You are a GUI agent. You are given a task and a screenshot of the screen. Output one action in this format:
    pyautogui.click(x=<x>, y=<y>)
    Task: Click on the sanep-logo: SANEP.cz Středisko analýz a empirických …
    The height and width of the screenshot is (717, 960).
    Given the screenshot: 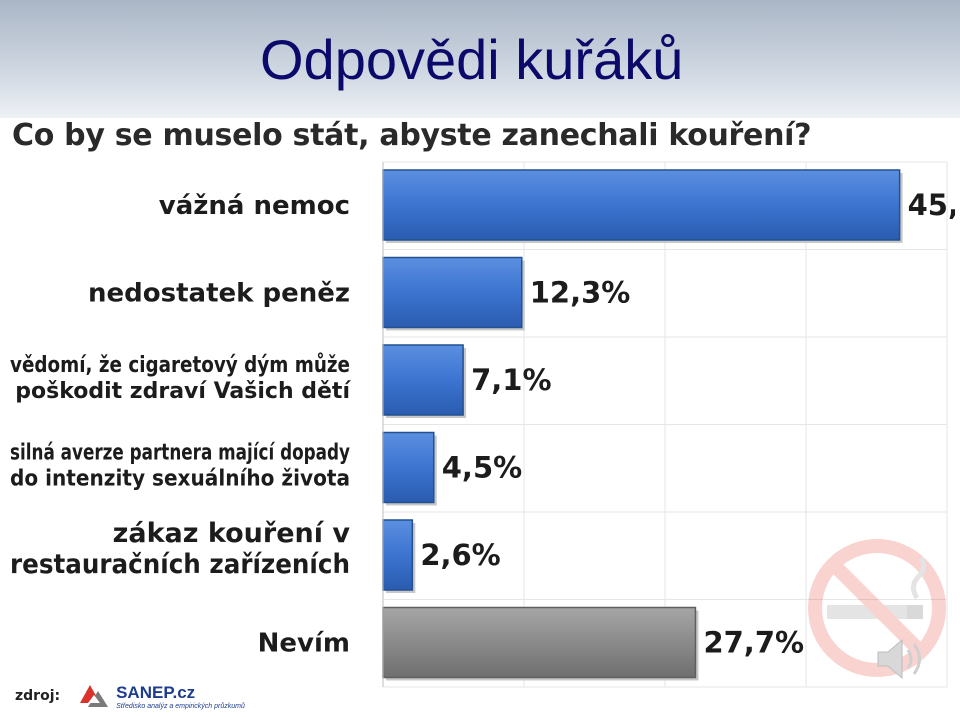 What is the action you would take?
    pyautogui.click(x=160, y=696)
    